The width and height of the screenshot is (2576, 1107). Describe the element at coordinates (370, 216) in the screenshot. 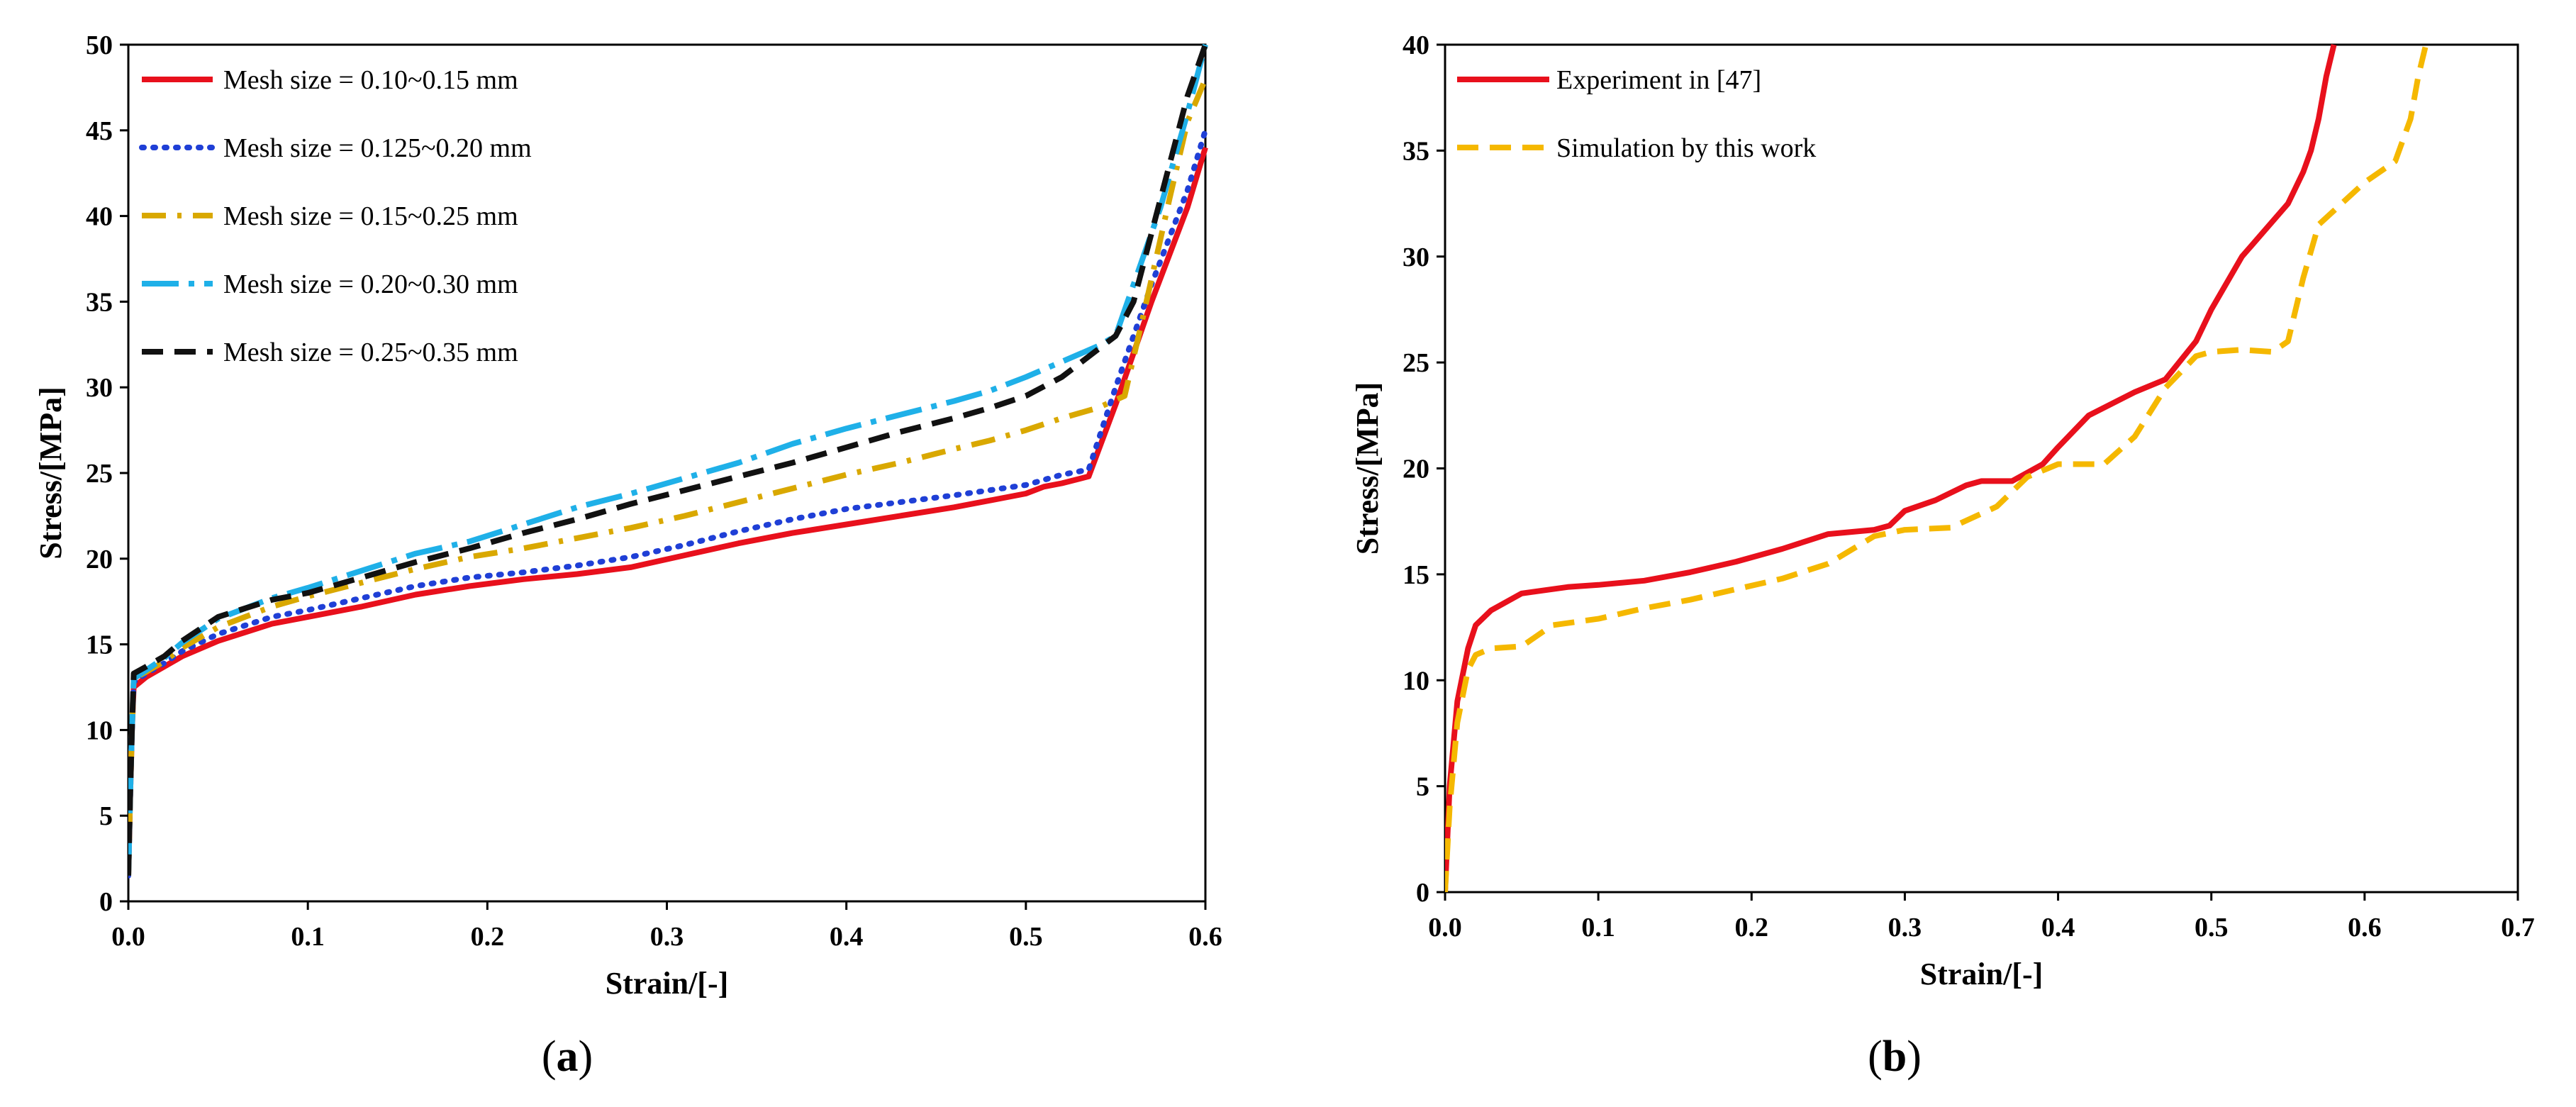

I see `legend-label-a-3: Mesh size = 0.15~0.25 mm` at that location.